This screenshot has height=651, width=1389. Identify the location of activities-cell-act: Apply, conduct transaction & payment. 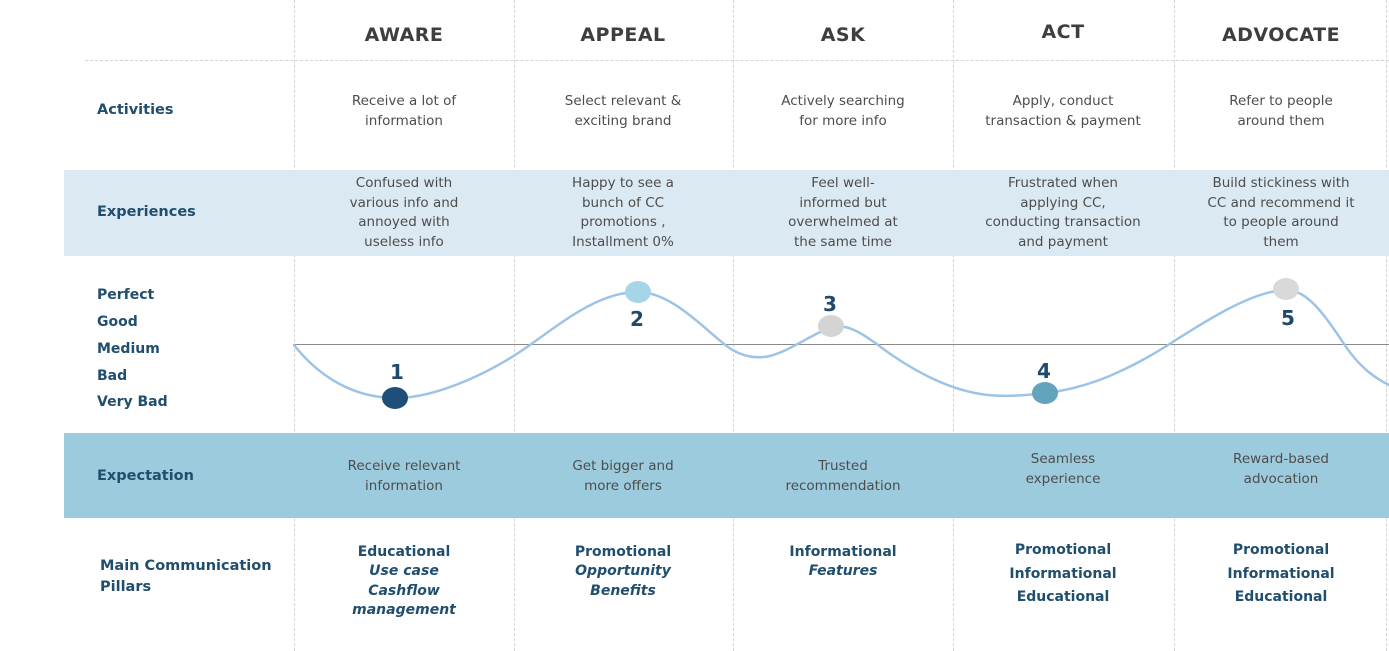
(1063, 111).